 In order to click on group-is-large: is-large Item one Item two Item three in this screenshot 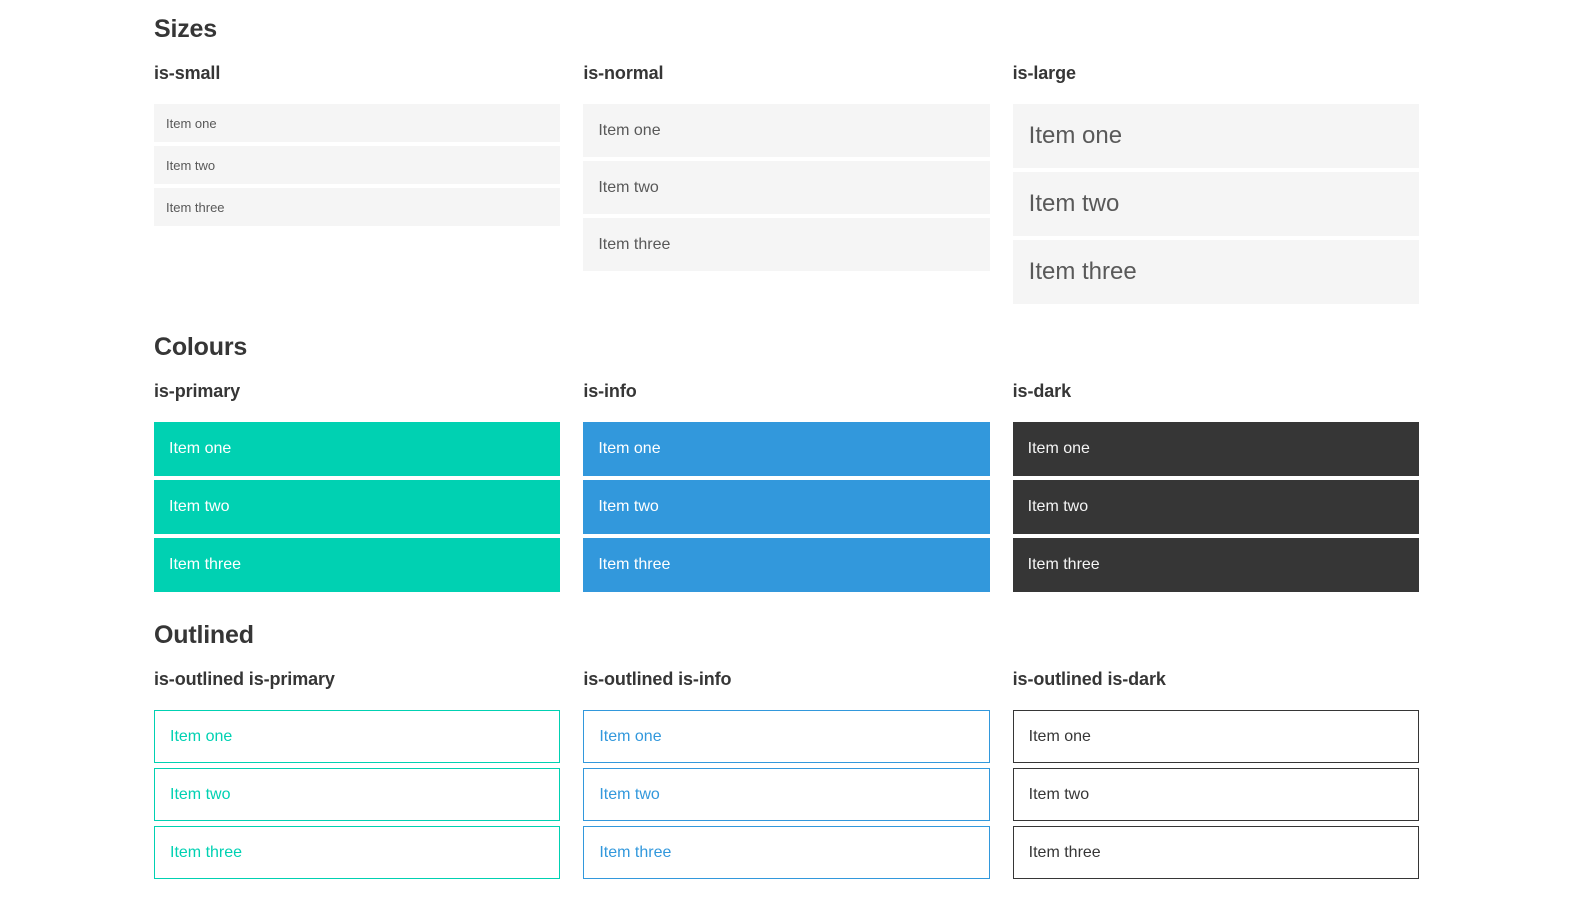, I will do `click(1215, 184)`.